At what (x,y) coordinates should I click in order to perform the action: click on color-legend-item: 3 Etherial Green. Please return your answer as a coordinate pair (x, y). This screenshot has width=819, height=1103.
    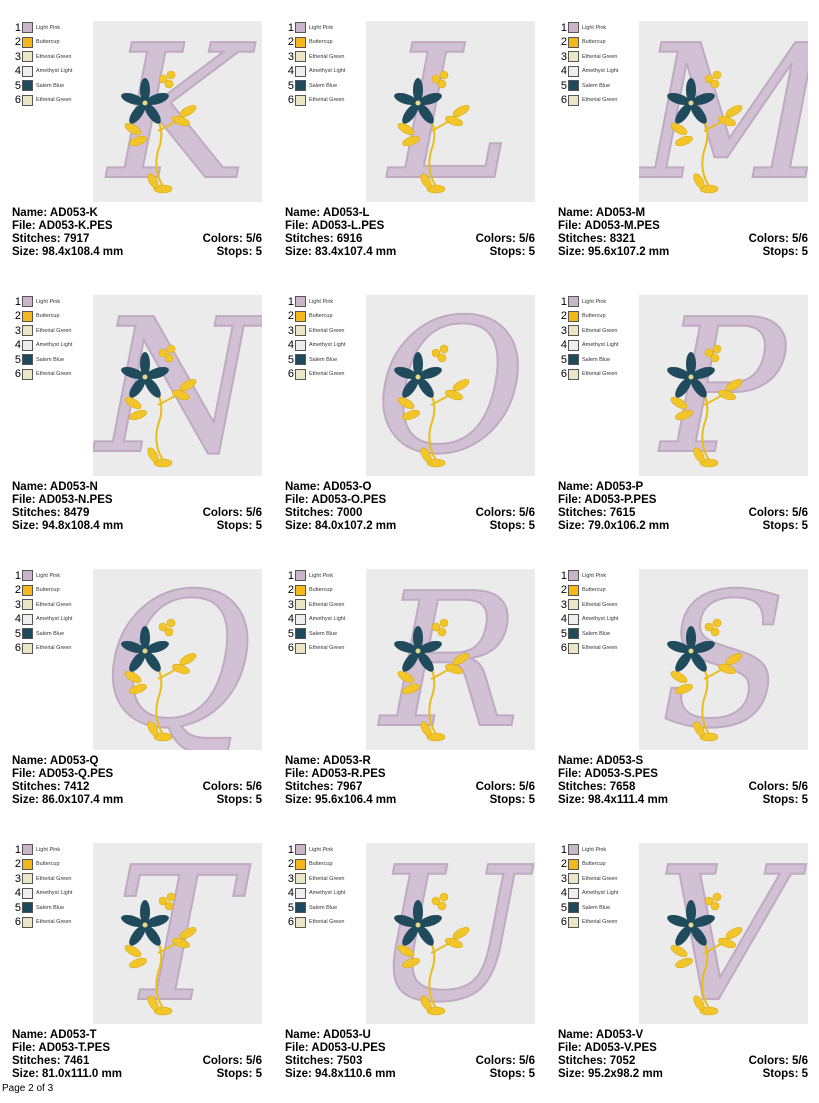
    Looking at the image, I should click on (588, 878).